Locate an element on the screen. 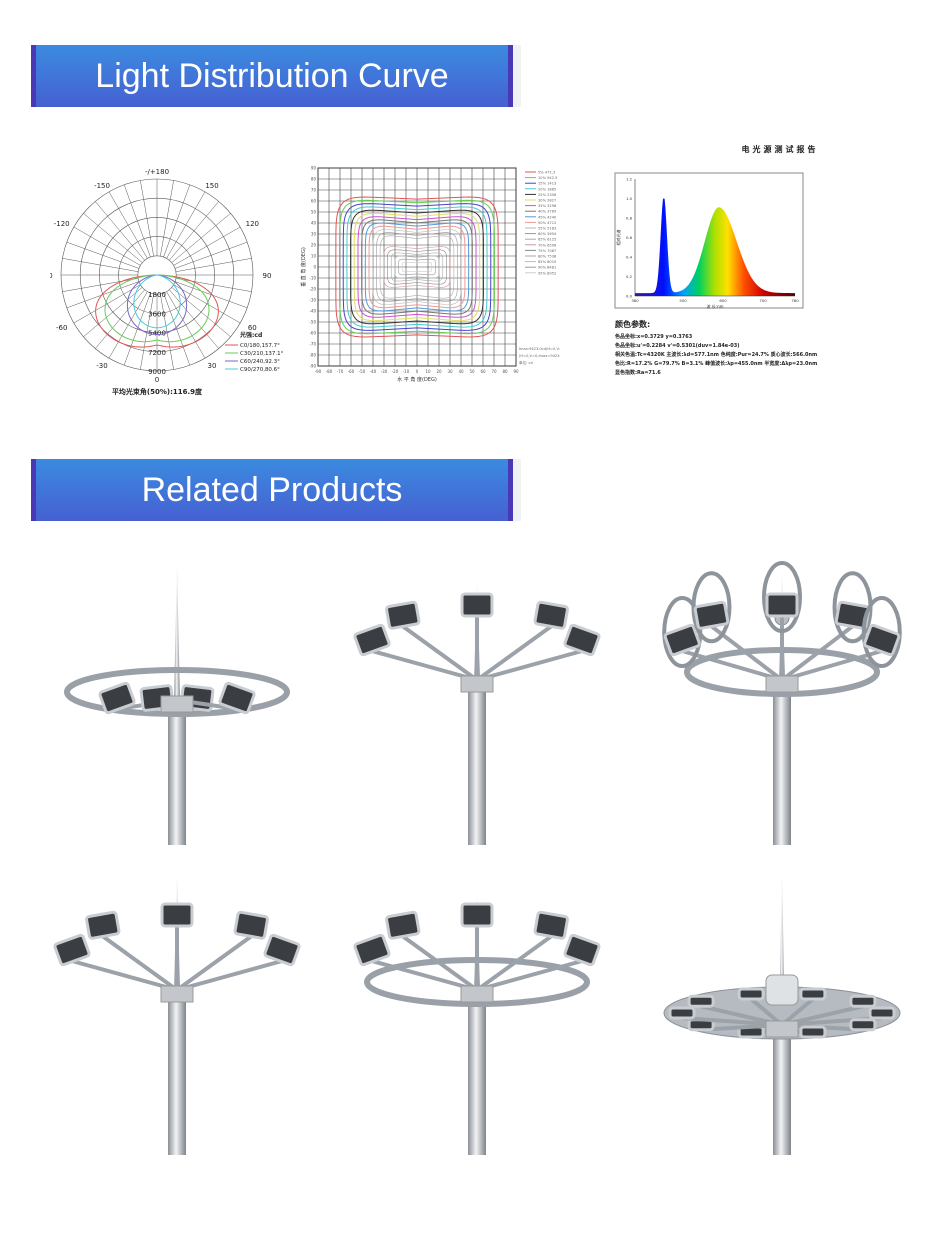 This screenshot has height=1250, width=950. x-tick: 600 is located at coordinates (723, 300).